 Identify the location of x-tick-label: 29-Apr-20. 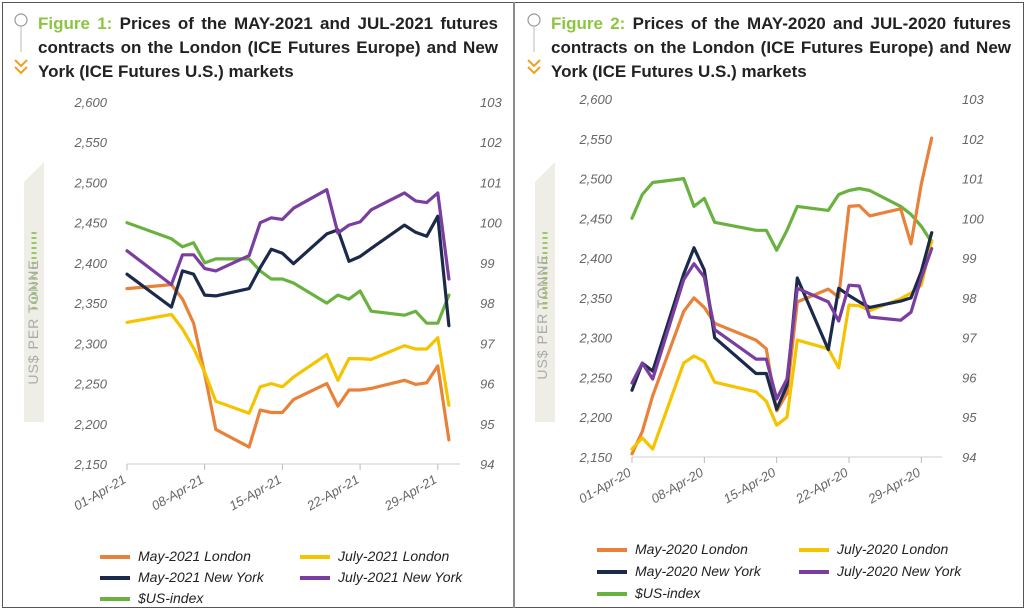
(894, 485).